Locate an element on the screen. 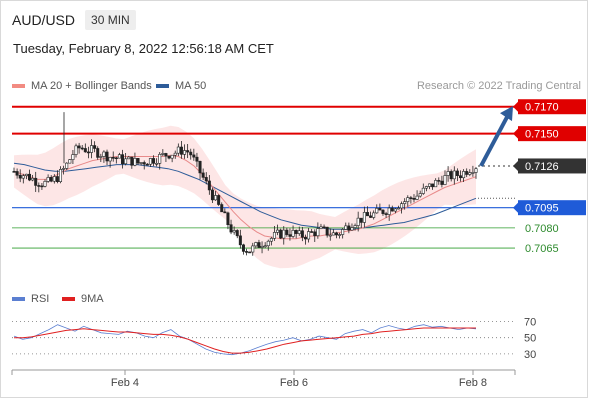  legend-9ma: 9MA is located at coordinates (83, 299).